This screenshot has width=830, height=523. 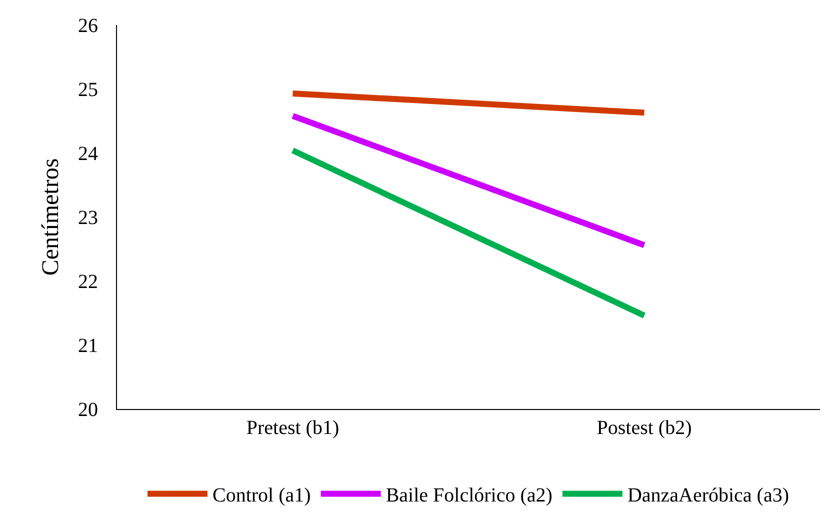 I want to click on y-tick-label: 21, so click(x=88, y=346).